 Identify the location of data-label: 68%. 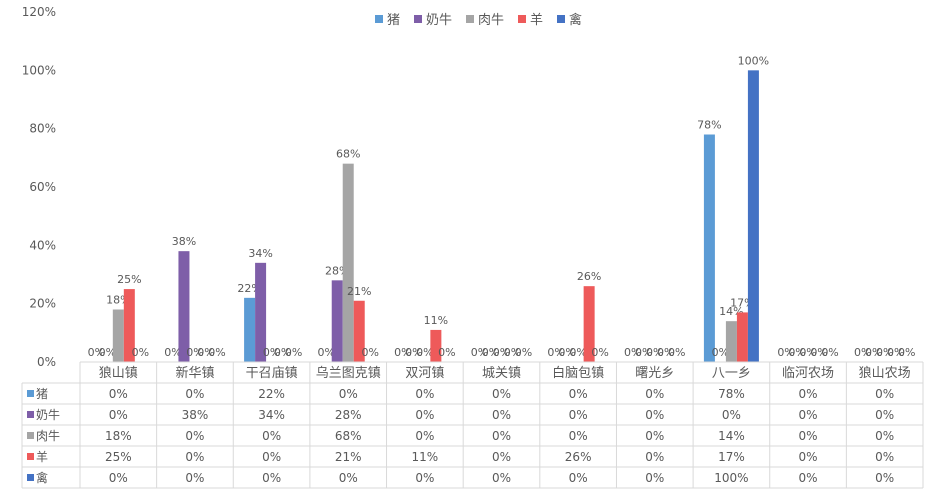
(348, 154).